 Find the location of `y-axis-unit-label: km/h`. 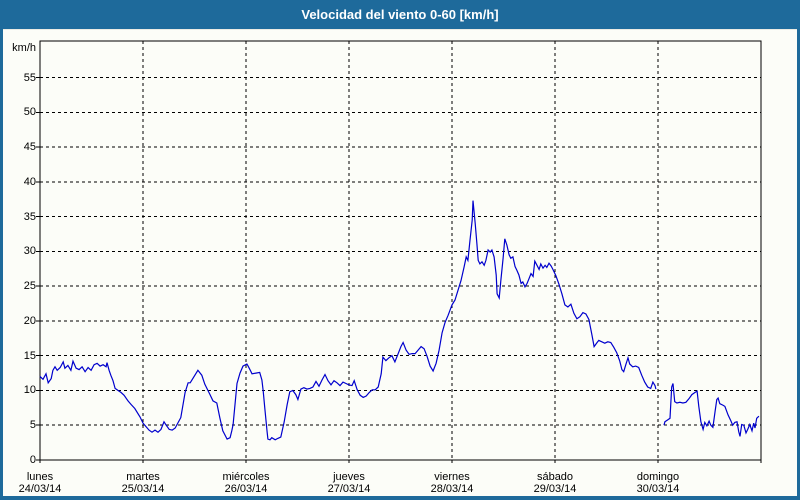

y-axis-unit-label: km/h is located at coordinates (24, 48).